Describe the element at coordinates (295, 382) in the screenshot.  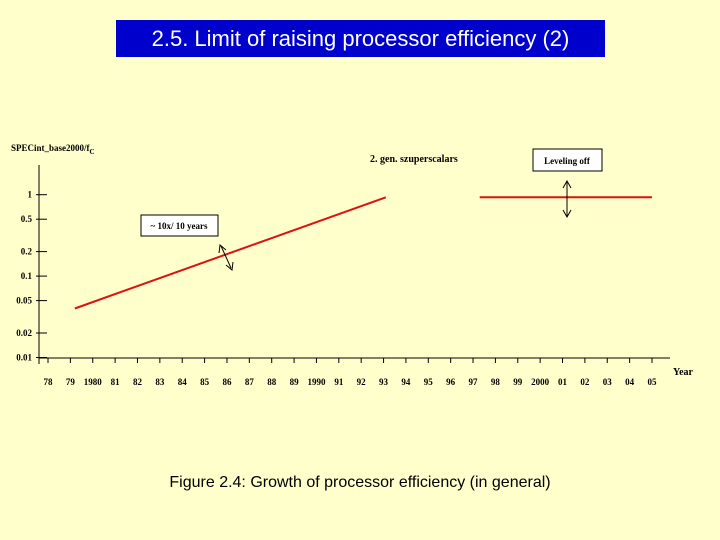
I see `x-tick-label: 89` at that location.